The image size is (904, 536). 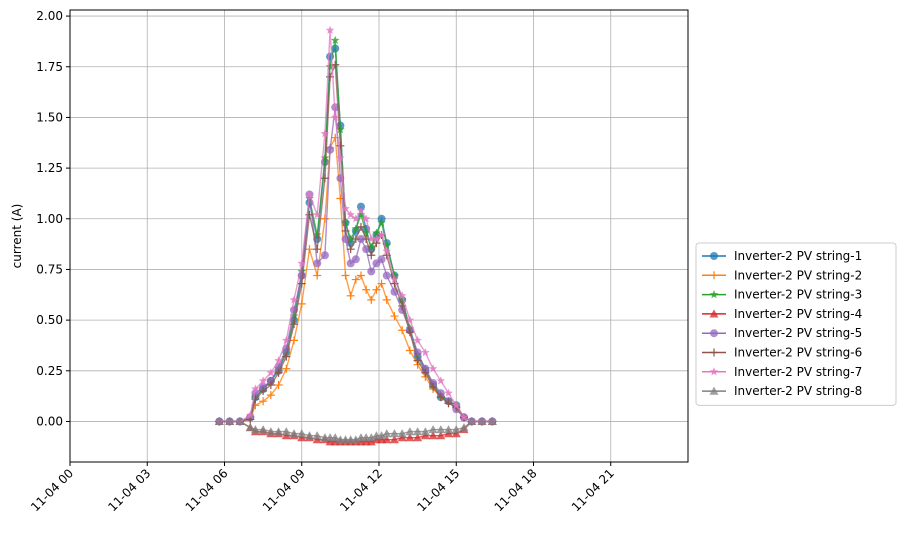 What do you see at coordinates (49, 117) in the screenshot?
I see `y-tick-label: 1.50` at bounding box center [49, 117].